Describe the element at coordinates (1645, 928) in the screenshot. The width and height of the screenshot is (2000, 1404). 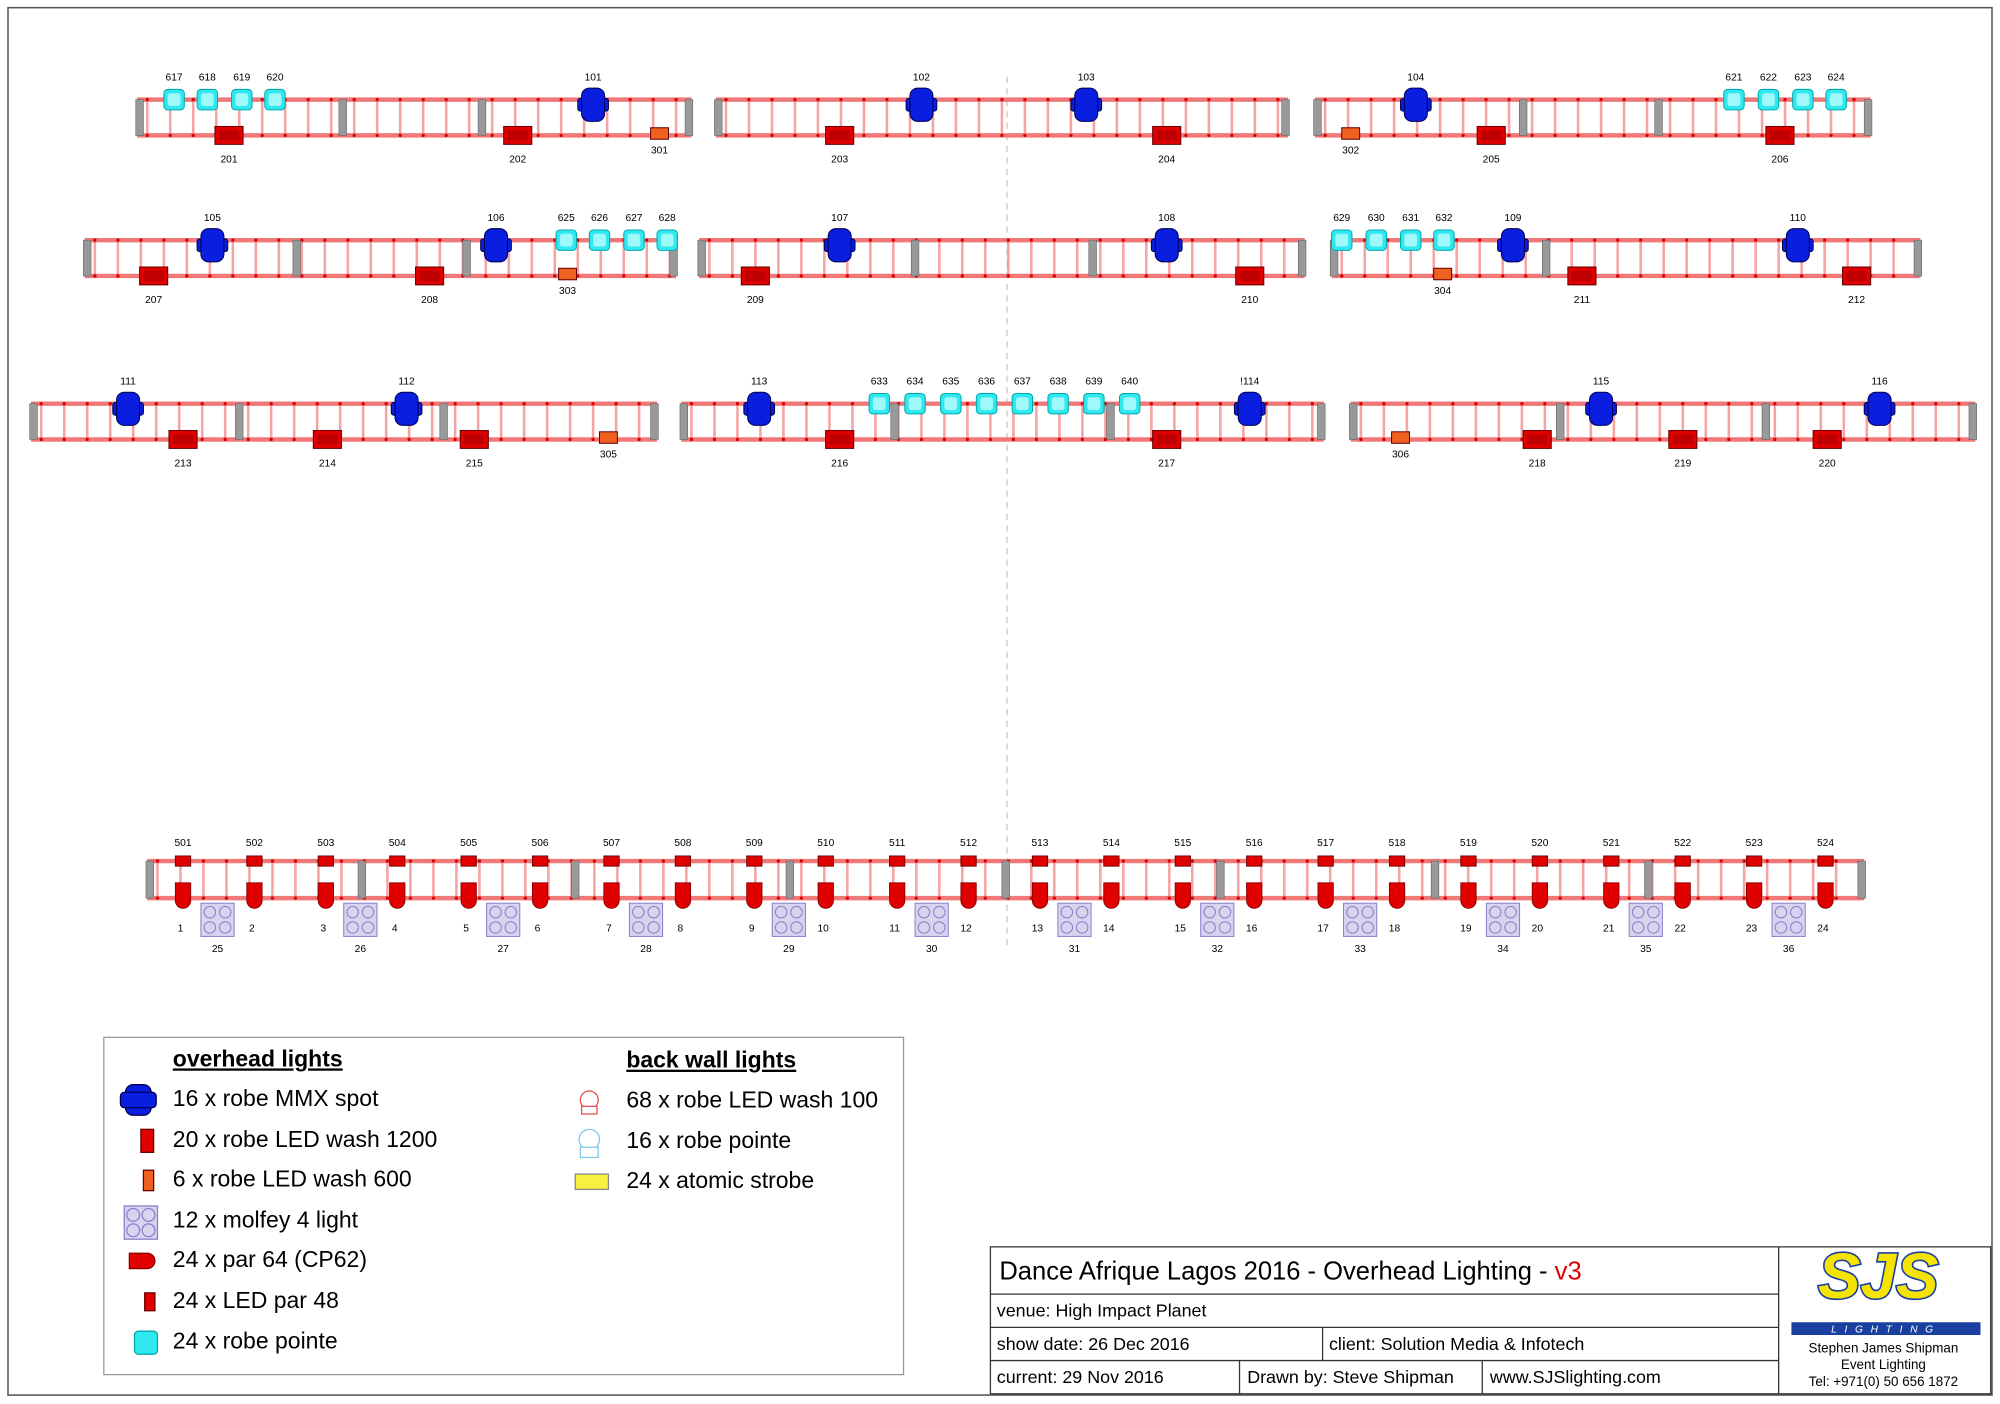
I see `fixture: 35` at that location.